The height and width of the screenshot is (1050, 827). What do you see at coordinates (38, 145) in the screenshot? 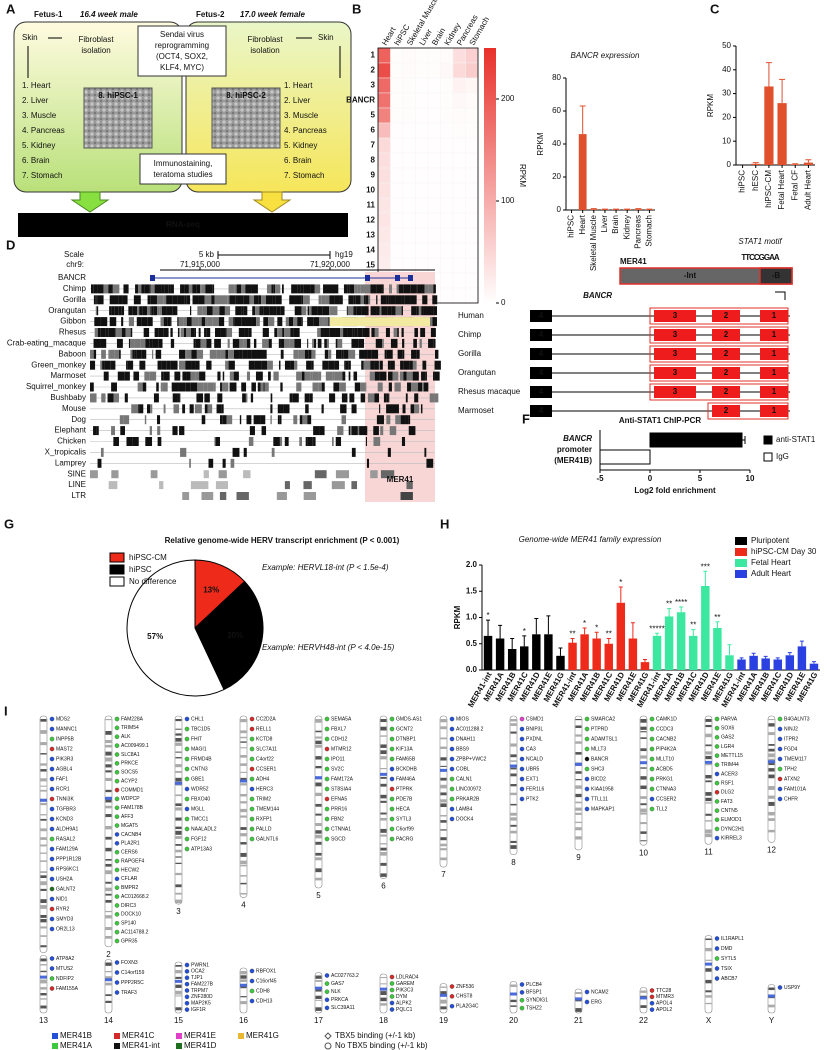
I see `label: 5. Kidney` at bounding box center [38, 145].